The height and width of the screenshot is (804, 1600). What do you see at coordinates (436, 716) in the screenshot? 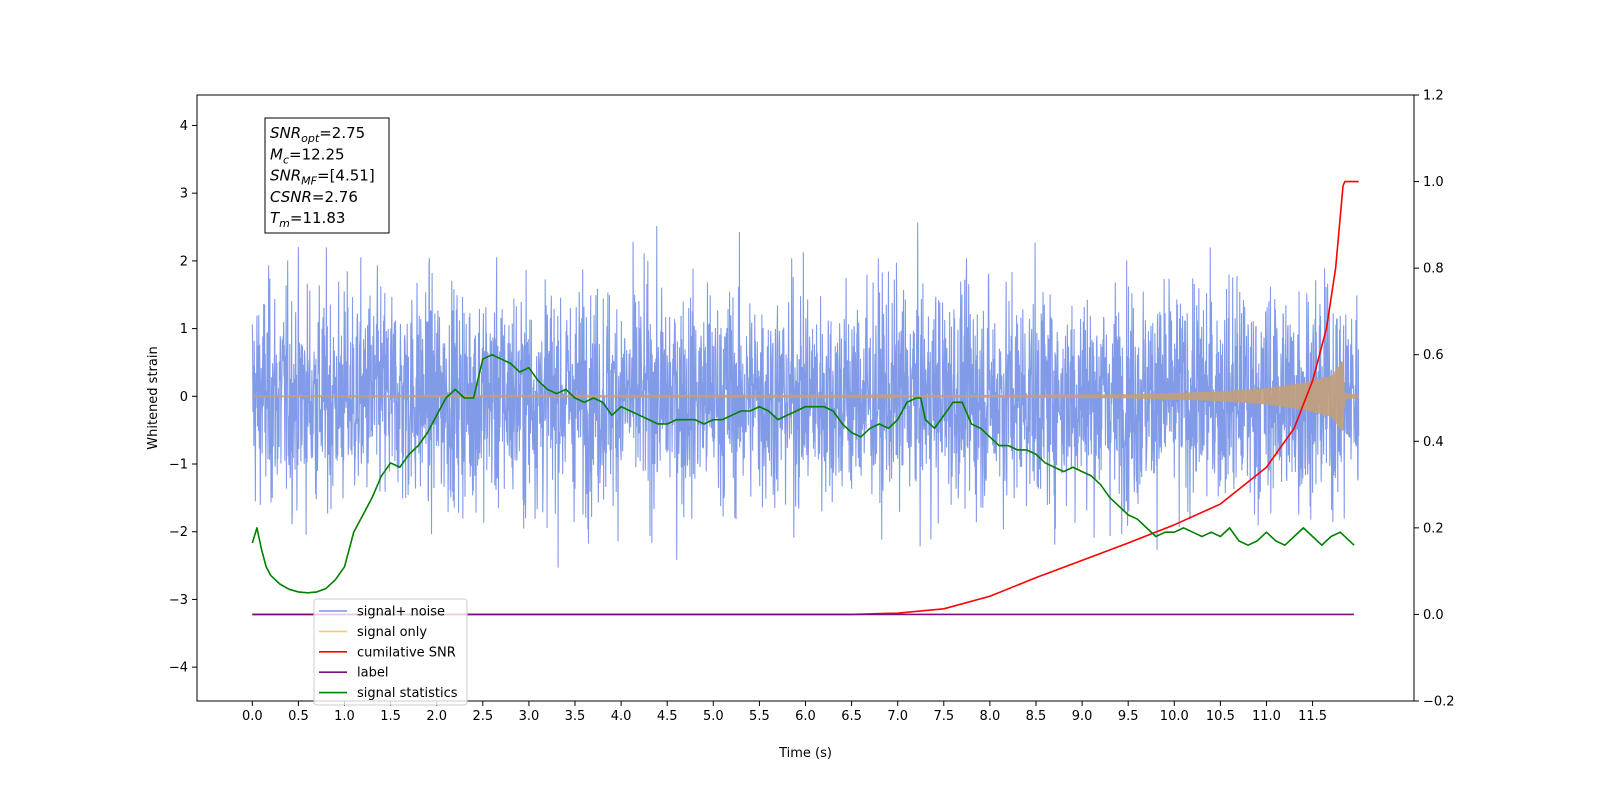
I see `x-tick-label: 2.0` at bounding box center [436, 716].